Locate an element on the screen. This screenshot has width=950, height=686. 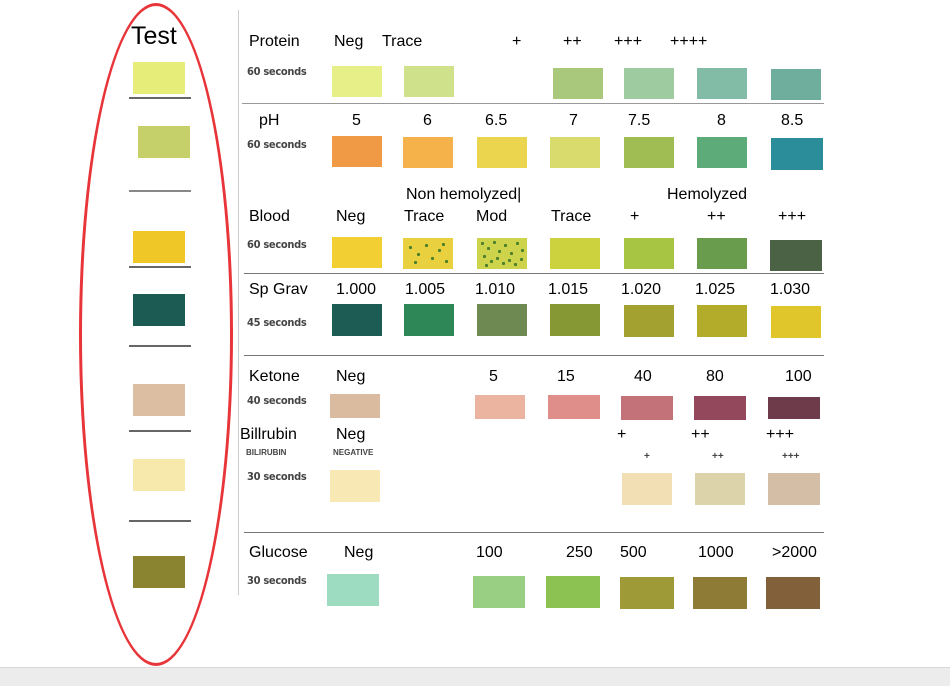
level-label: 40 is located at coordinates (643, 376).